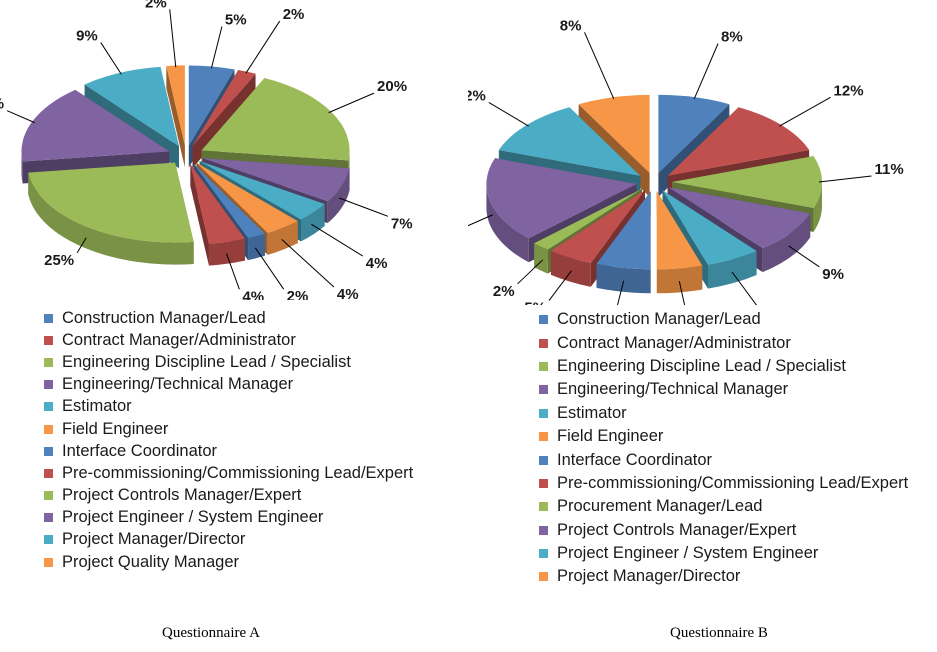 Image resolution: width=937 pixels, height=652 pixels. What do you see at coordinates (236, 20) in the screenshot?
I see `data-label-construction-manager-lead: 5%` at bounding box center [236, 20].